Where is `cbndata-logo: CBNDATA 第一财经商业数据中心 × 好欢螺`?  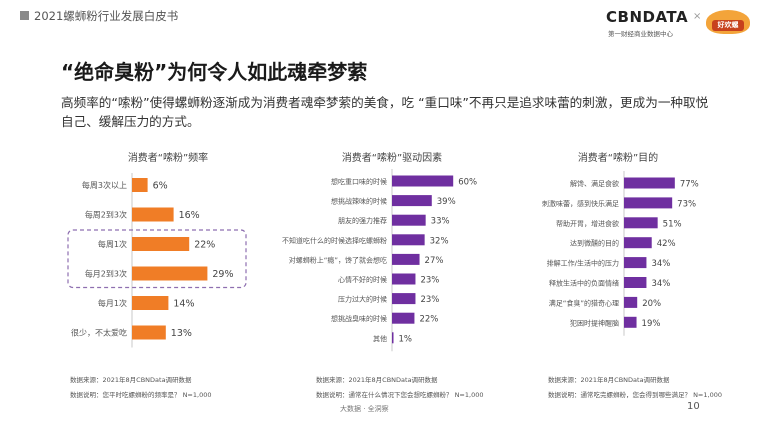 cbndata-logo: CBNDATA 第一财经商业数据中心 × 好欢螺 is located at coordinates (681, 24).